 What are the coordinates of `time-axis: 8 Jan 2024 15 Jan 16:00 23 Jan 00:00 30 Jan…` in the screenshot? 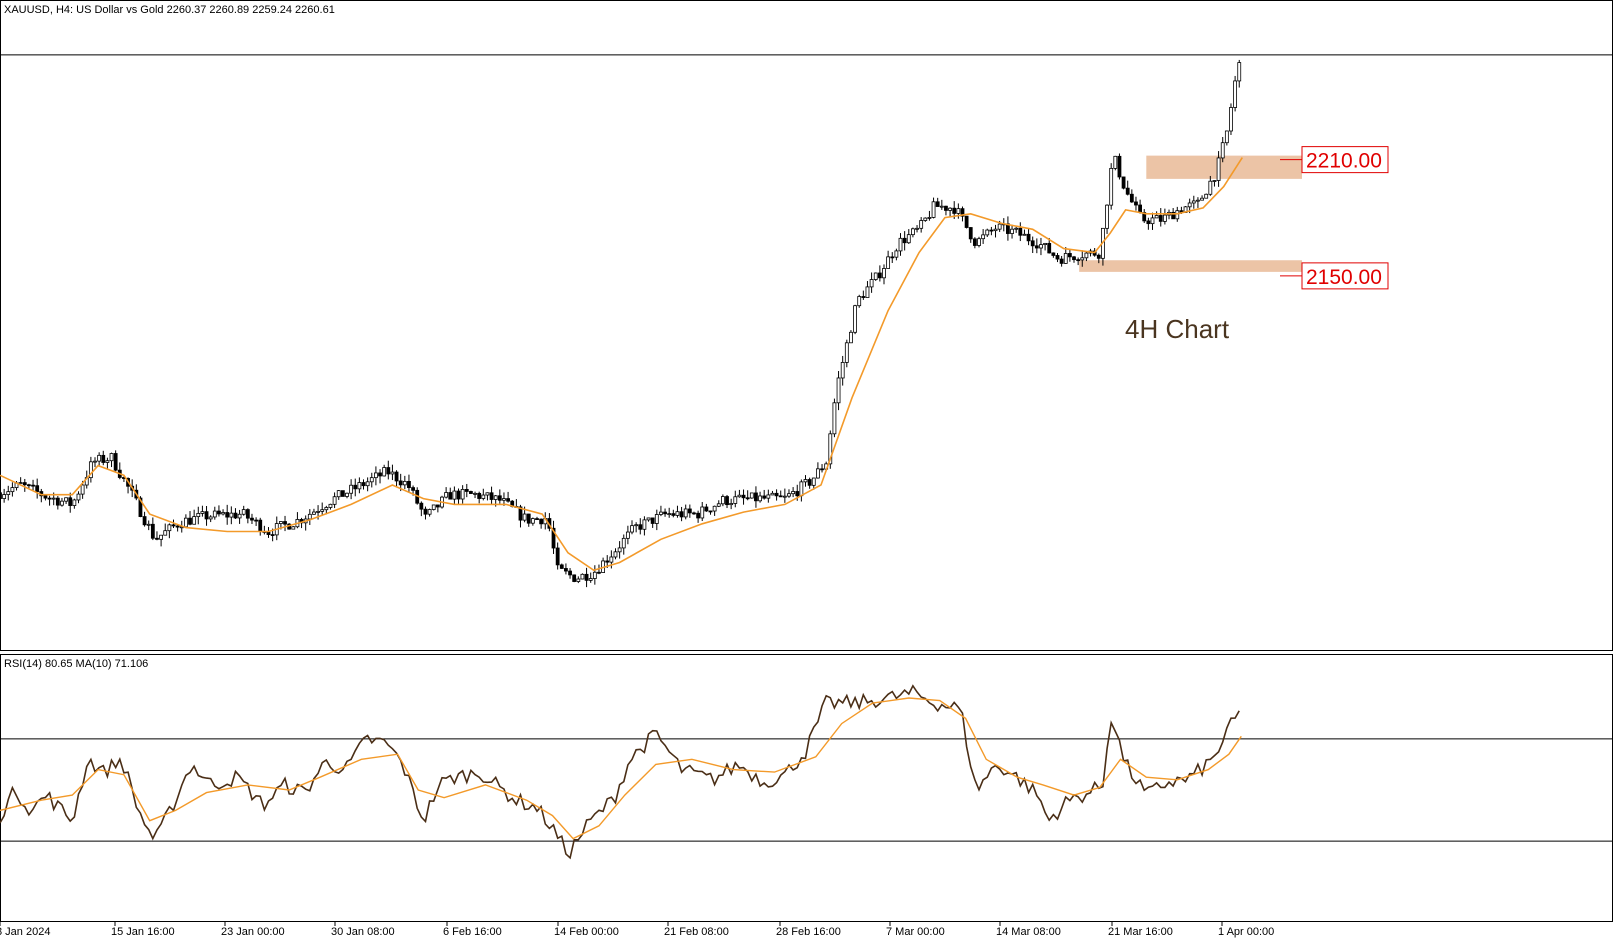 It's located at (637, 929).